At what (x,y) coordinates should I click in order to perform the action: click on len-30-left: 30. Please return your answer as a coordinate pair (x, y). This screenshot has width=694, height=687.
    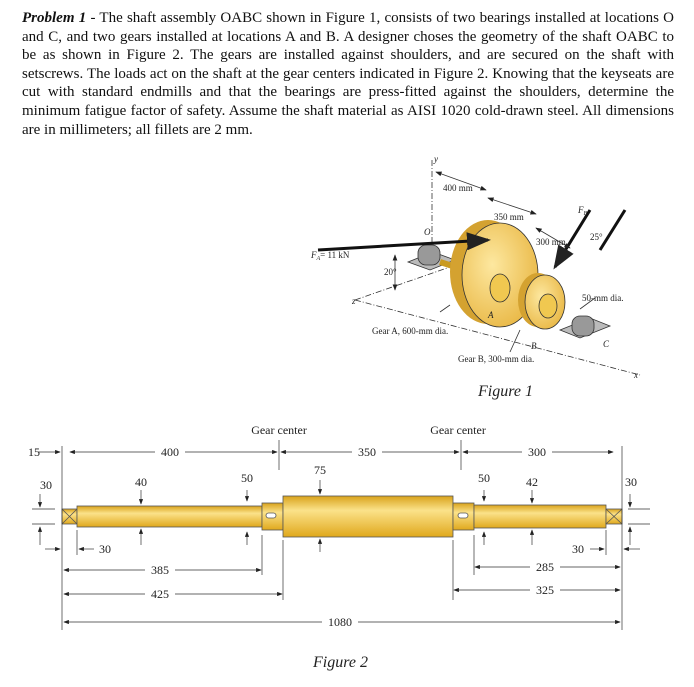
    Looking at the image, I should click on (105, 549).